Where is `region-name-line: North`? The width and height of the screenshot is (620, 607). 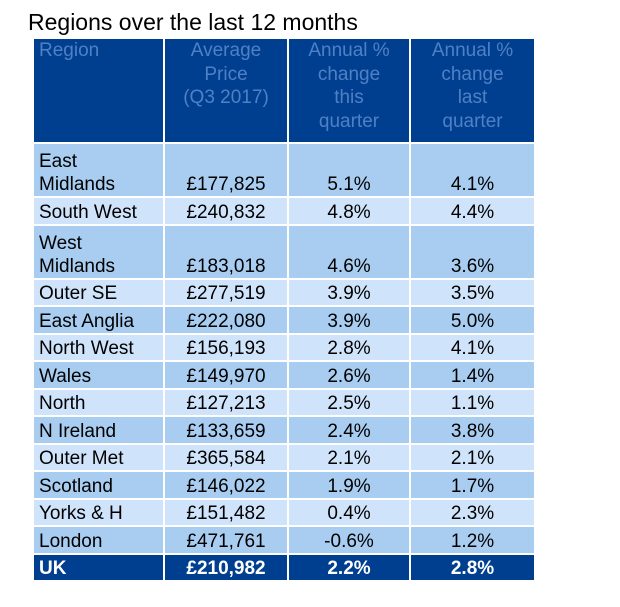 region-name-line: North is located at coordinates (62, 403).